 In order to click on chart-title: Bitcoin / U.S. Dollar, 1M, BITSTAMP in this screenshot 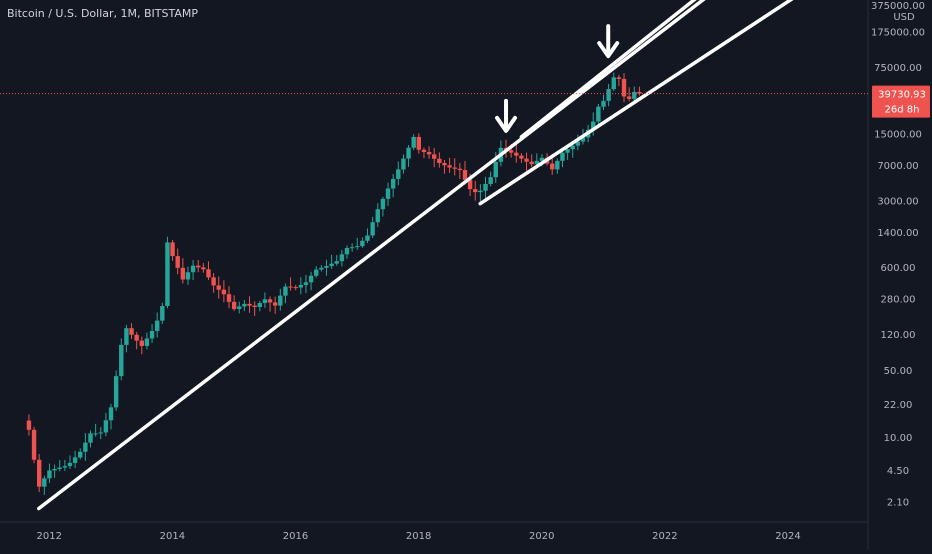, I will do `click(102, 13)`.